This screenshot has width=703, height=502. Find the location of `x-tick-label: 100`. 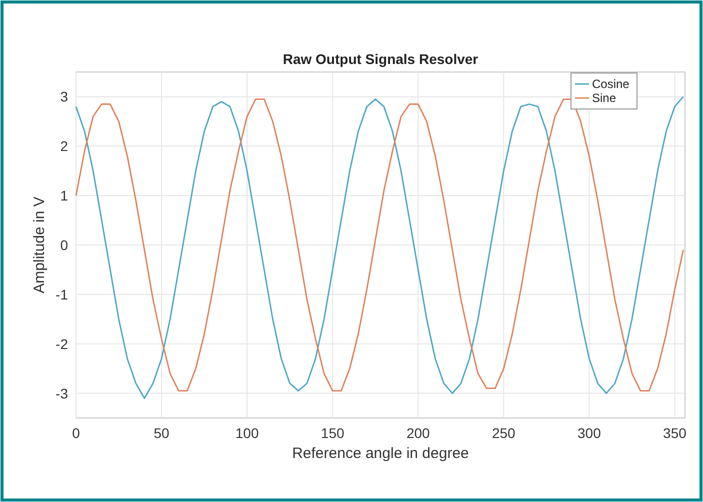

x-tick-label: 100 is located at coordinates (247, 433).